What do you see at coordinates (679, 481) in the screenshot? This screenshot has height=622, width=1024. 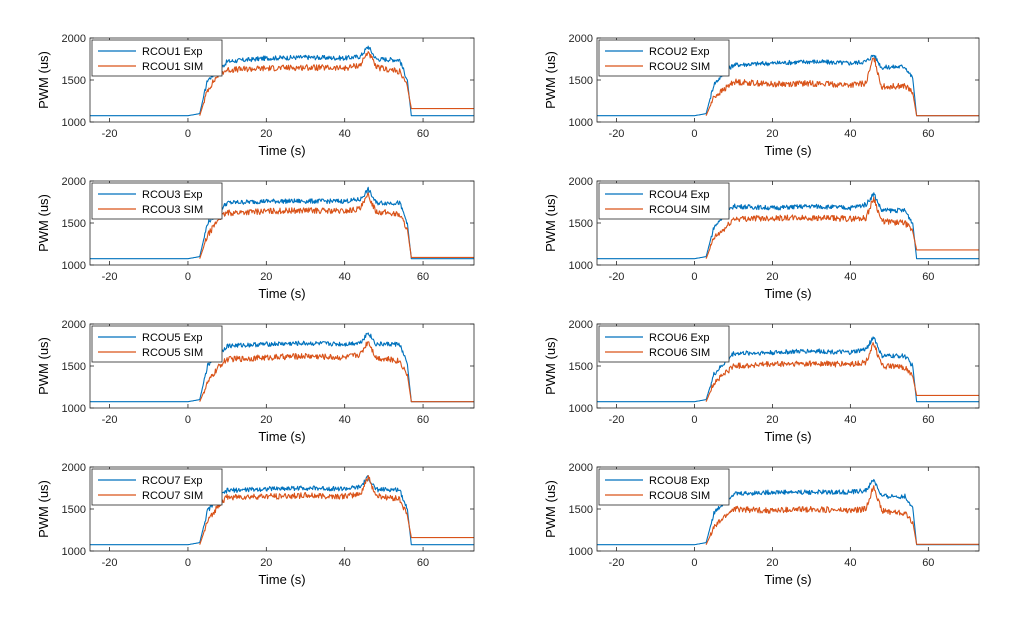 I see `legend-entry: RCOU8 Exp` at bounding box center [679, 481].